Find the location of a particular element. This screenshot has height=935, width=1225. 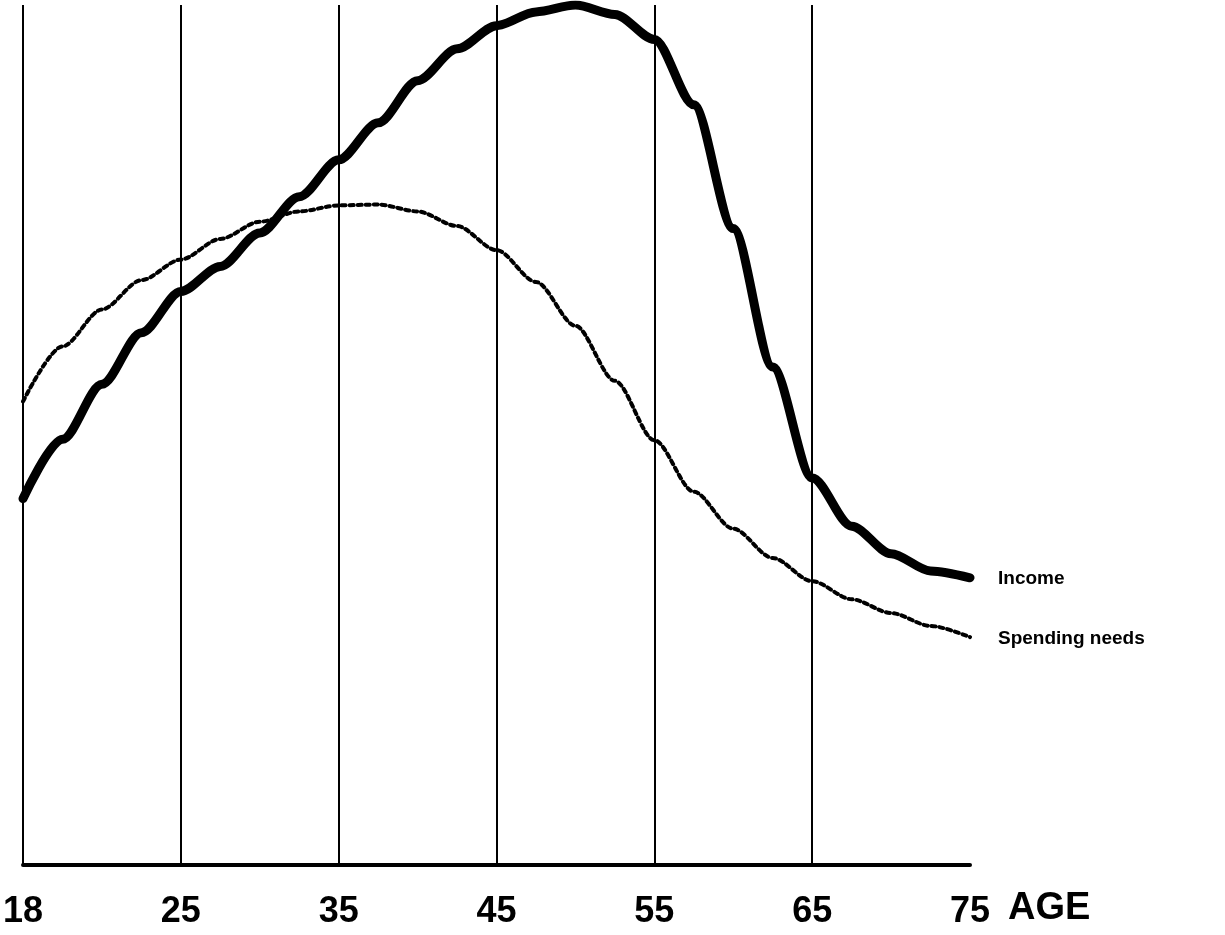

series-label: Spending needs is located at coordinates (1071, 637).